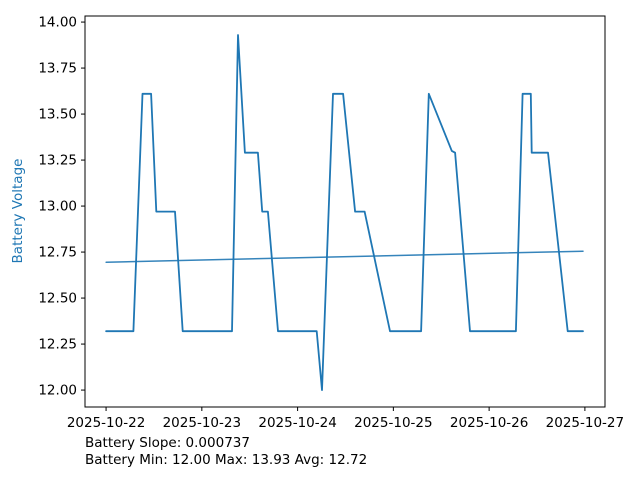 This screenshot has width=640, height=480. Describe the element at coordinates (202, 423) in the screenshot. I see `x-tick-label: 2025-10-23` at that location.